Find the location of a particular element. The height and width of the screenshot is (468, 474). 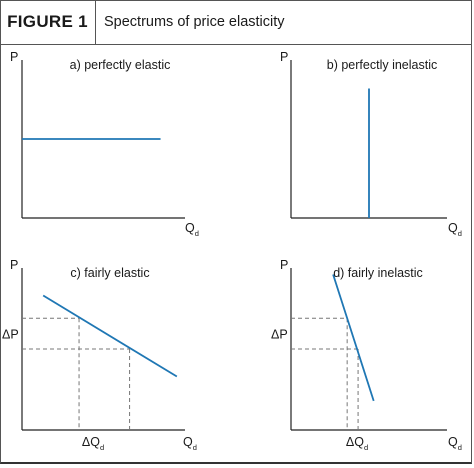

panel-title: b) perfectly inelastic is located at coordinates (382, 65).